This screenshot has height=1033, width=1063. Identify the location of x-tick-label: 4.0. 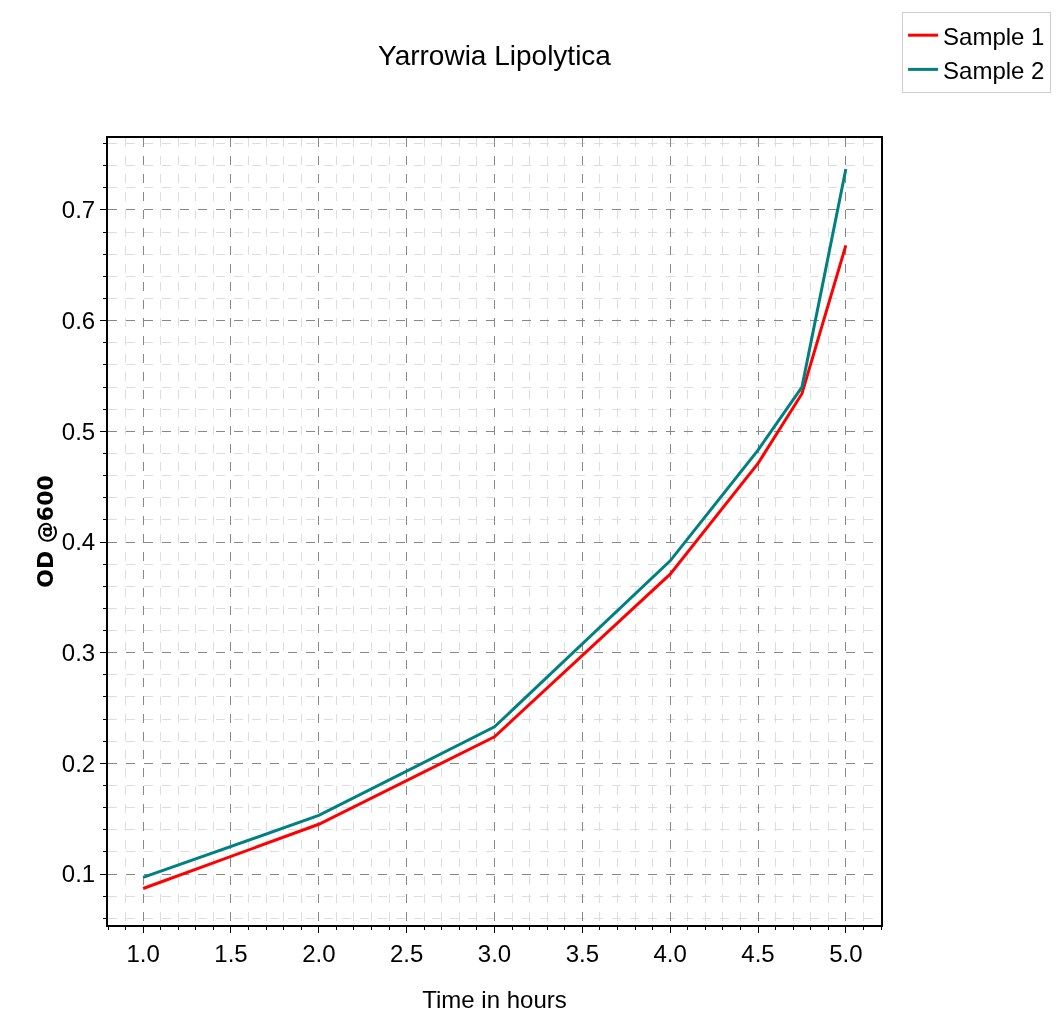
(670, 953).